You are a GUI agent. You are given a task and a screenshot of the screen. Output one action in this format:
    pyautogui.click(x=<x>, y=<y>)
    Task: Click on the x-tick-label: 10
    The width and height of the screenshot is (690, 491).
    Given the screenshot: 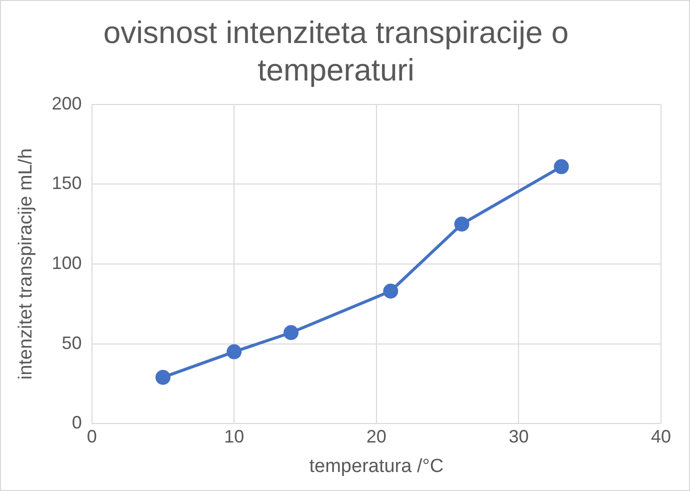 What is the action you would take?
    pyautogui.click(x=234, y=436)
    